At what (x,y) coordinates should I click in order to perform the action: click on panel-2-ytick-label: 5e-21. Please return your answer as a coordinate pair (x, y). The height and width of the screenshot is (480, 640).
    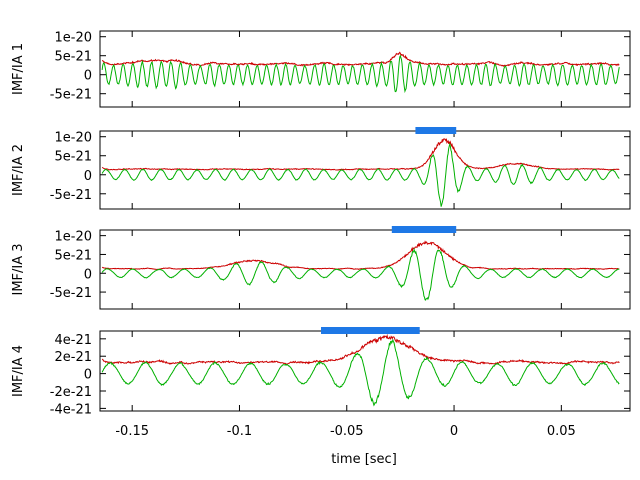
    Looking at the image, I should click on (73, 157).